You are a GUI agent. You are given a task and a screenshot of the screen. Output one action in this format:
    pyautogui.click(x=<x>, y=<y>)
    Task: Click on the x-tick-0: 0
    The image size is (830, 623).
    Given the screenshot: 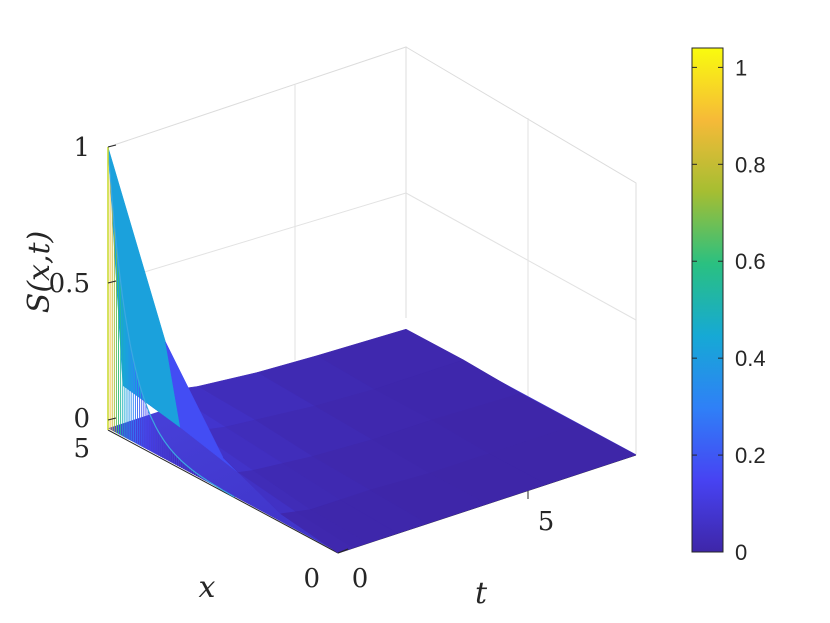 What is the action you would take?
    pyautogui.click(x=311, y=579)
    